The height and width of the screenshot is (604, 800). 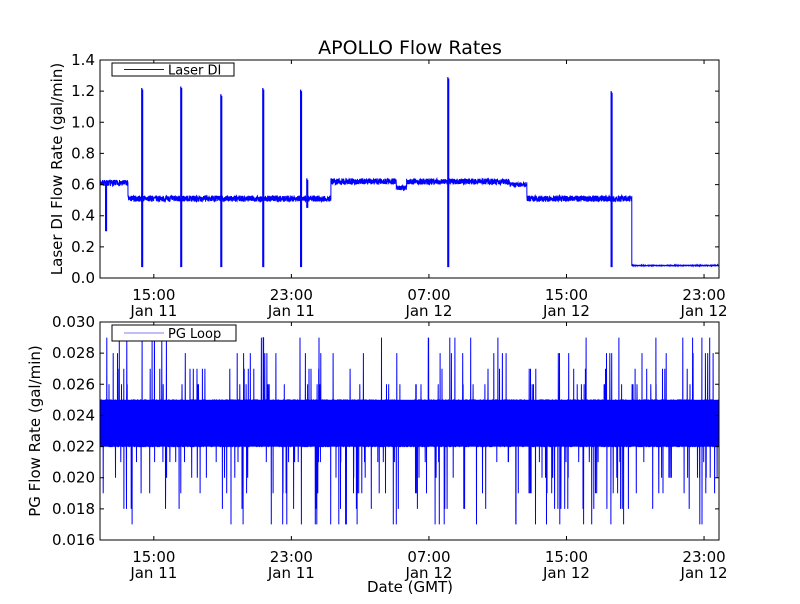 I want to click on y-tick-label: 0.6, so click(x=83, y=185).